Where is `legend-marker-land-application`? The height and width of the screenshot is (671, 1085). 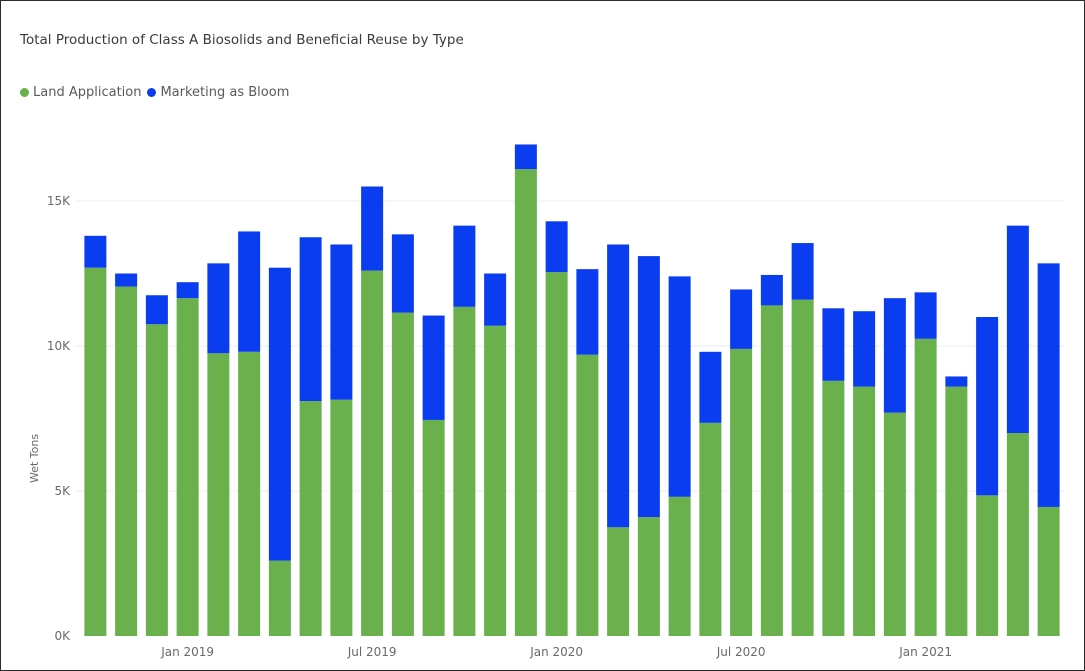
legend-marker-land-application is located at coordinates (24, 92).